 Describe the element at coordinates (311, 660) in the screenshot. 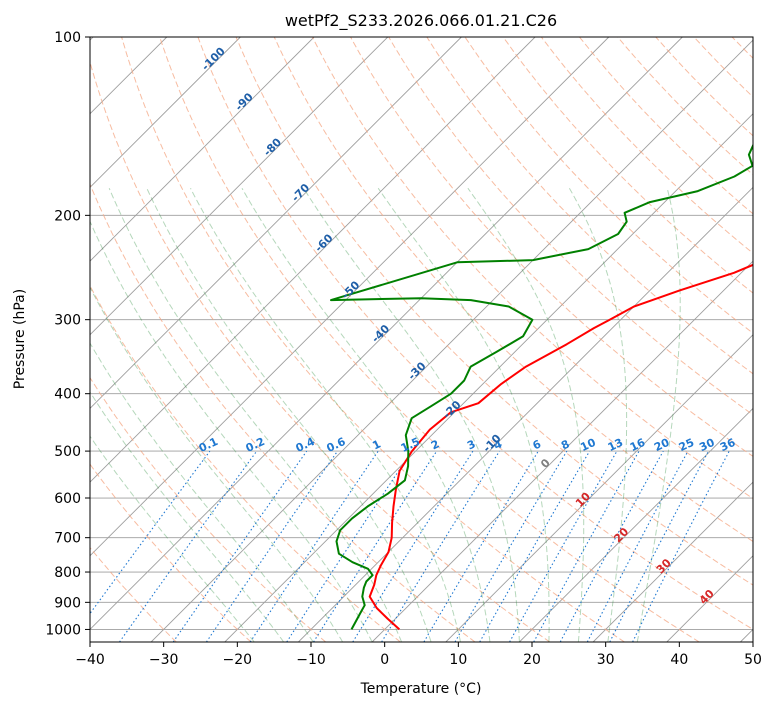

I see `x-tick-label: −10` at that location.